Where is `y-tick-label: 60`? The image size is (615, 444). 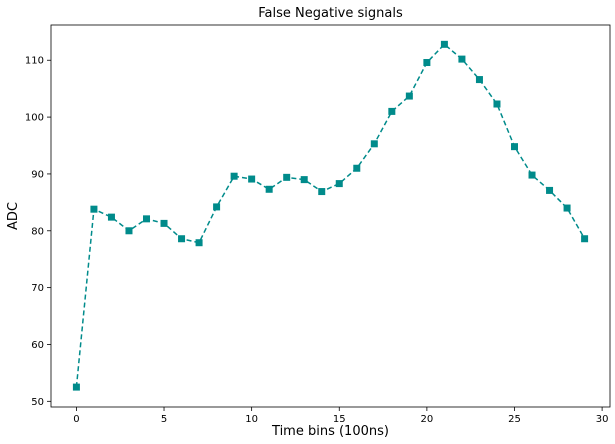
y-tick-label: 60 is located at coordinates (37, 345).